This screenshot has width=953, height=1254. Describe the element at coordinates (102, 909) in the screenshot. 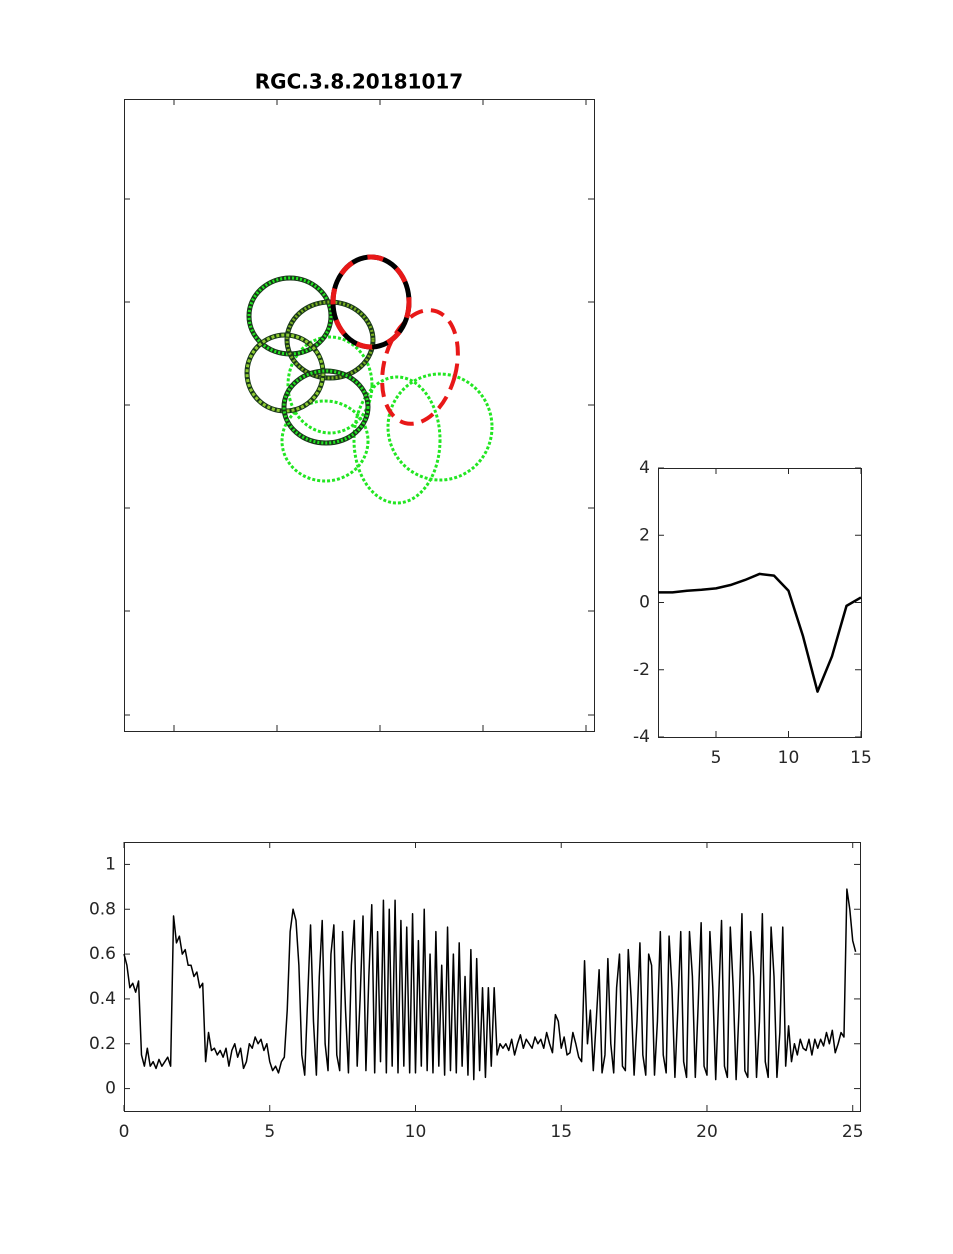

I see `y-tick-label: 0.8` at that location.